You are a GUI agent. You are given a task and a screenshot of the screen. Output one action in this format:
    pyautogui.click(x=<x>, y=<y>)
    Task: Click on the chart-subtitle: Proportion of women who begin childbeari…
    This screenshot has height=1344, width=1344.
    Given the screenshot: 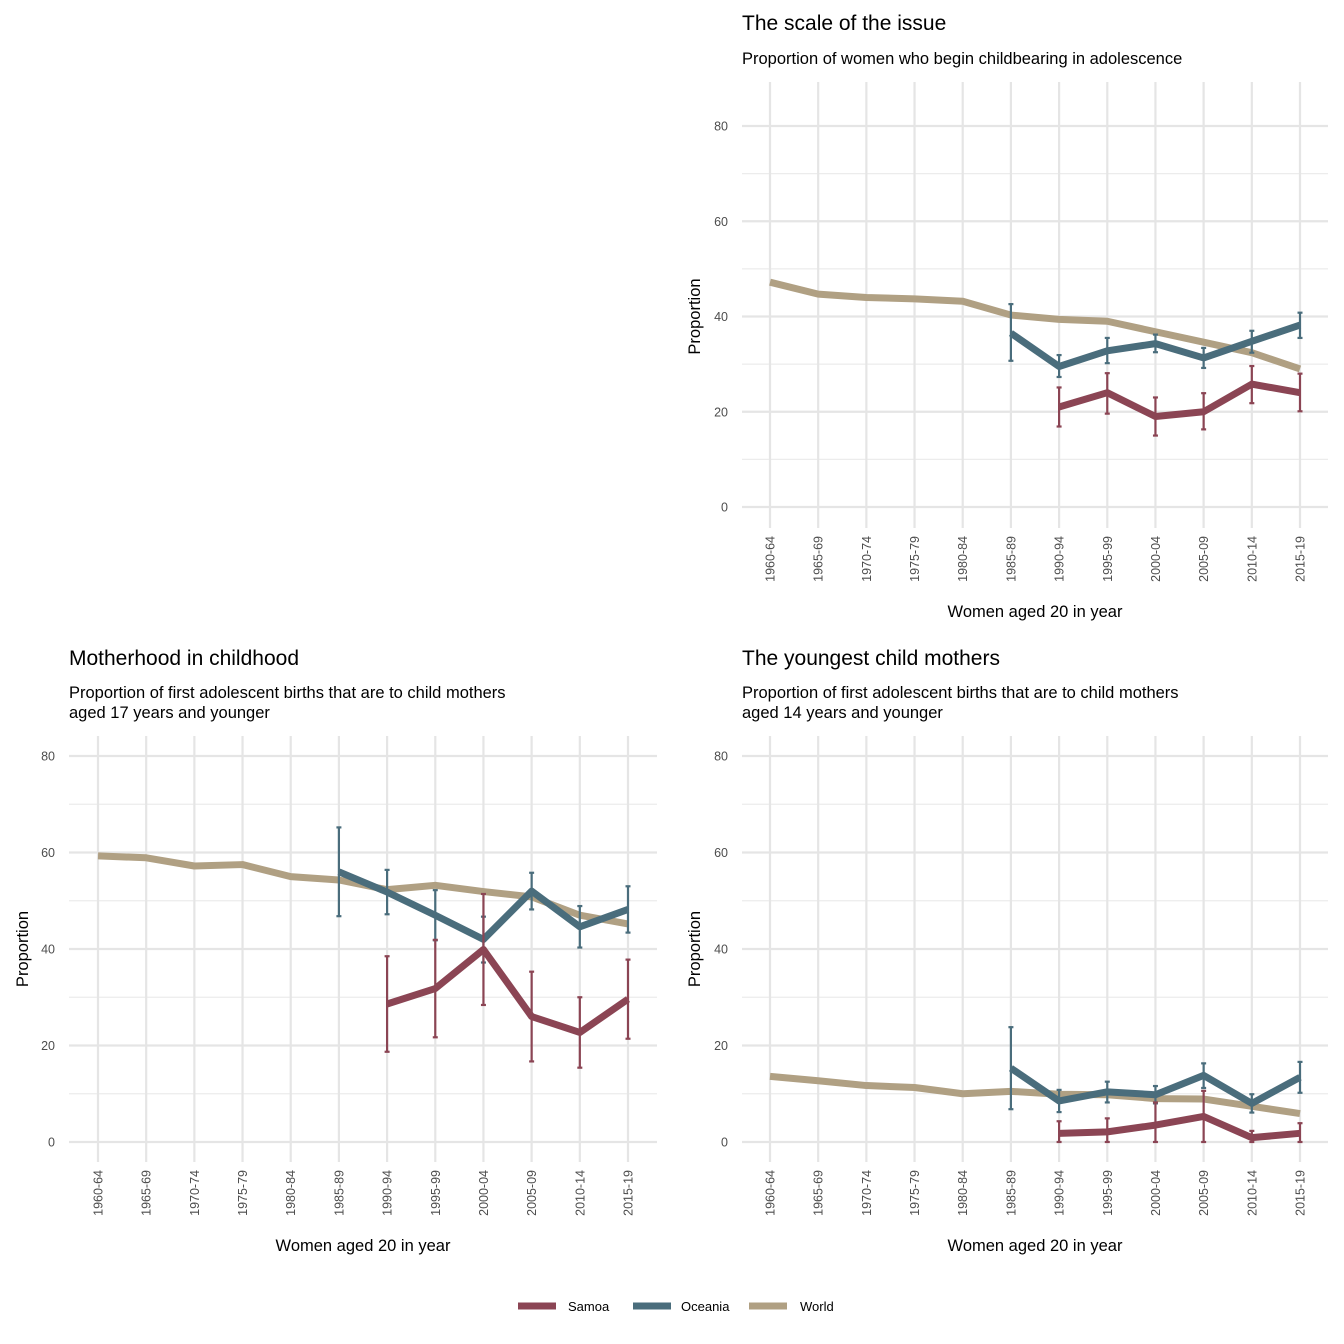 What is the action you would take?
    pyautogui.click(x=962, y=59)
    